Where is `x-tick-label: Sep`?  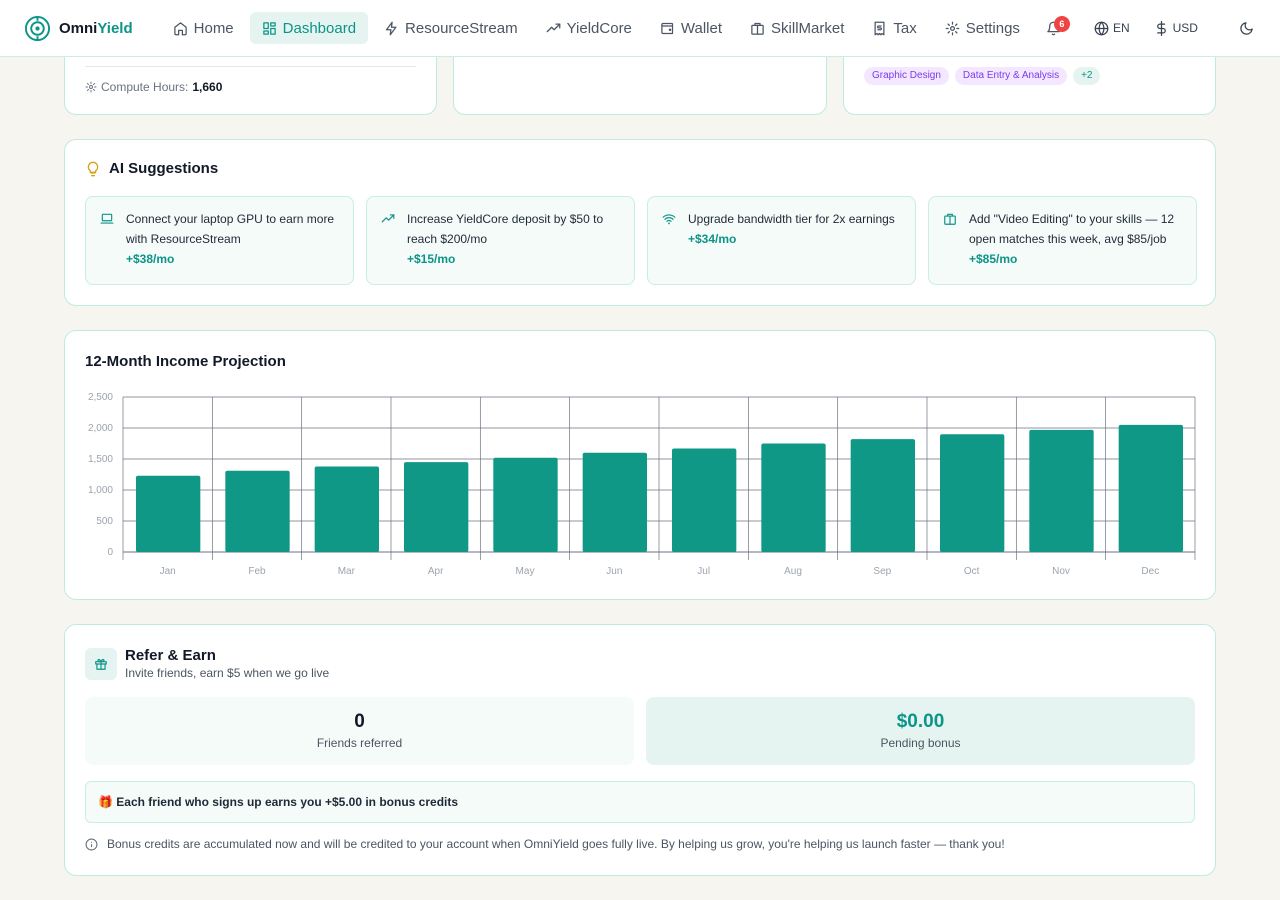
x-tick-label: Sep is located at coordinates (882, 571).